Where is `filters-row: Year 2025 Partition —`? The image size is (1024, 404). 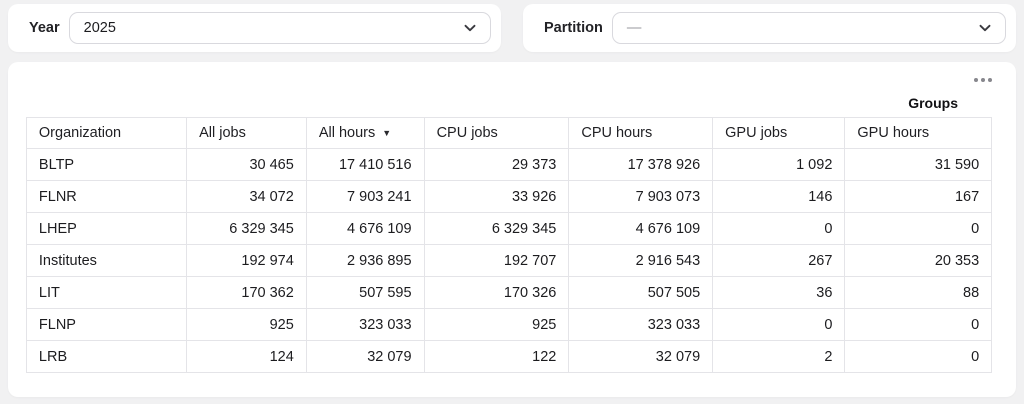 filters-row: Year 2025 Partition — is located at coordinates (512, 28).